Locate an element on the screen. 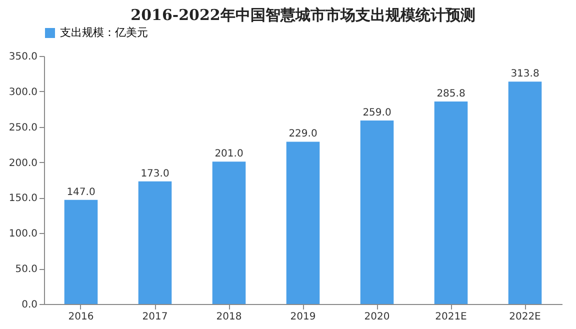 The width and height of the screenshot is (576, 329). x-tick-label: 2017 is located at coordinates (155, 317).